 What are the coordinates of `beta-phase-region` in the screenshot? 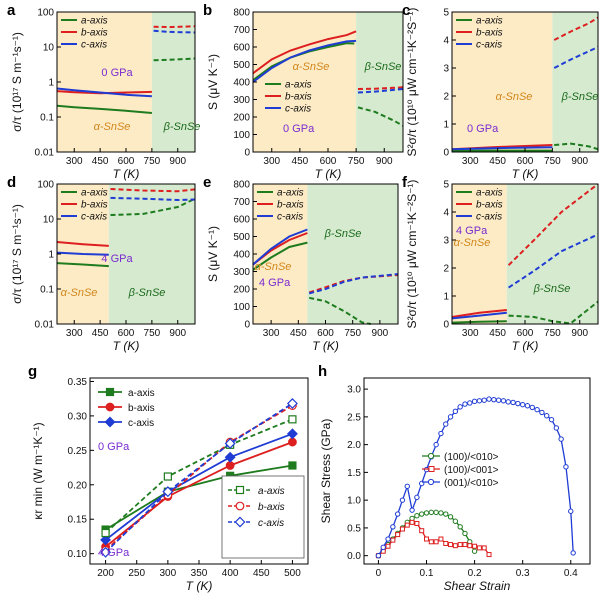 It's located at (552, 254).